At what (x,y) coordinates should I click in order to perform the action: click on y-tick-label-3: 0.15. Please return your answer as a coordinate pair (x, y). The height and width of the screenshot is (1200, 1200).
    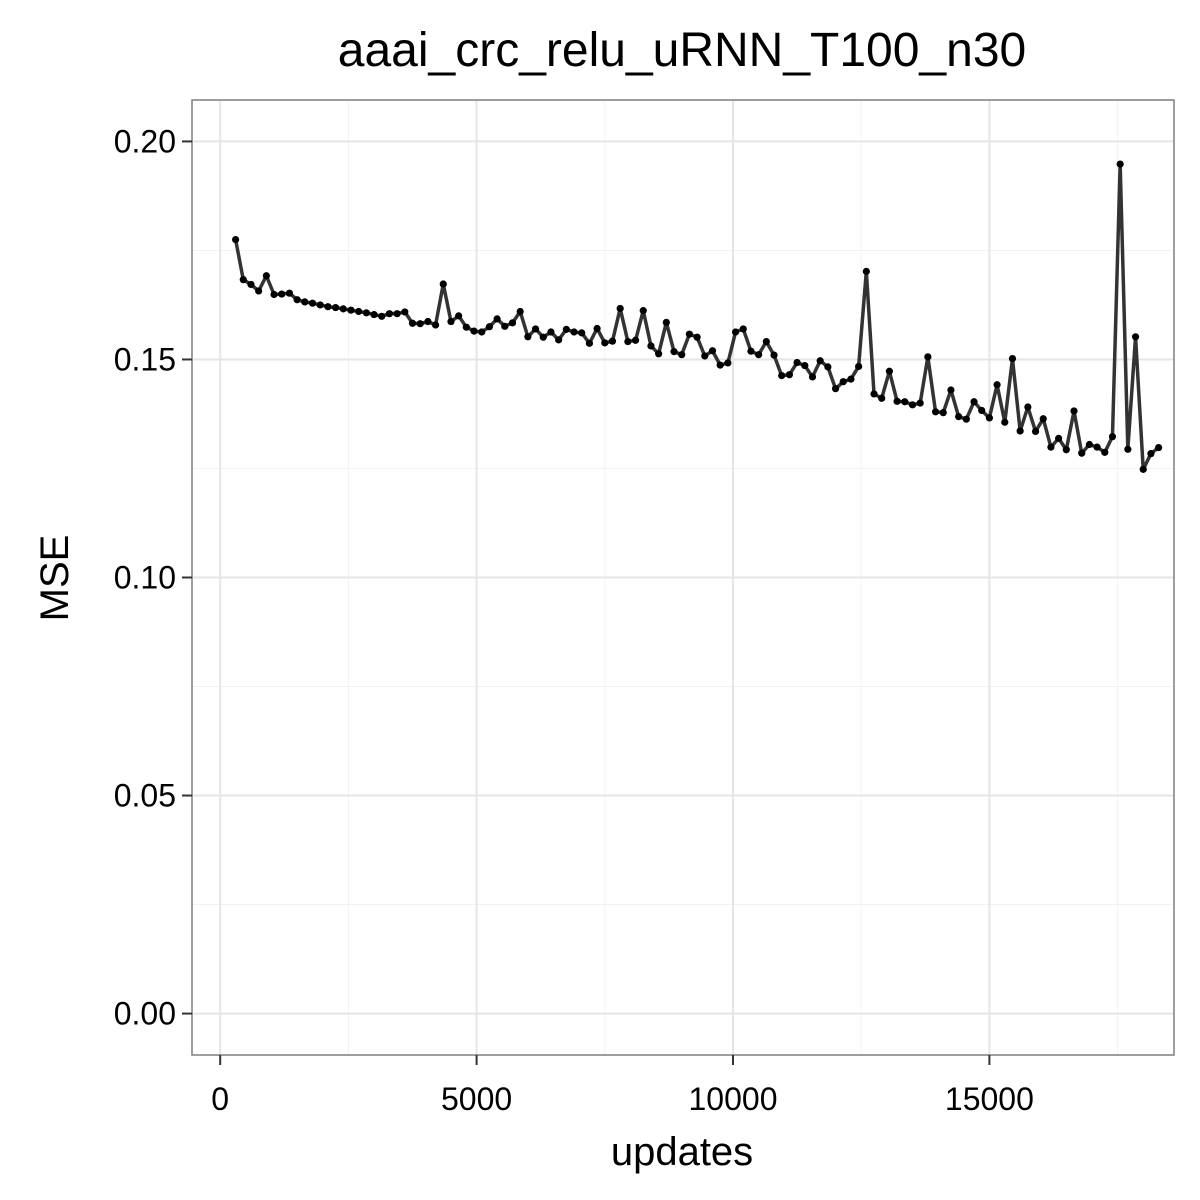
    Looking at the image, I should click on (145, 359).